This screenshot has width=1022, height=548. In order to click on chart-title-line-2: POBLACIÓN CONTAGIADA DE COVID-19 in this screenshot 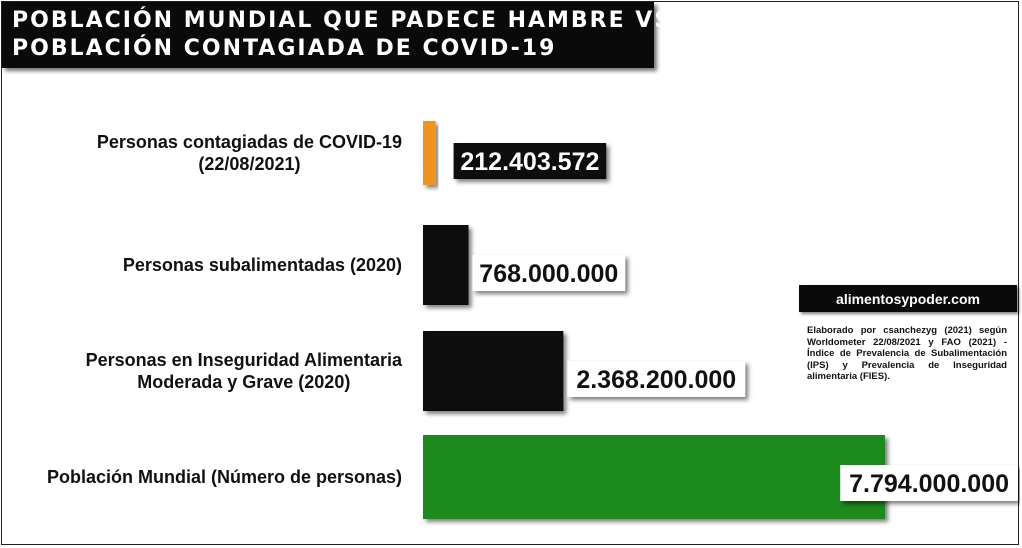, I will do `click(284, 48)`.